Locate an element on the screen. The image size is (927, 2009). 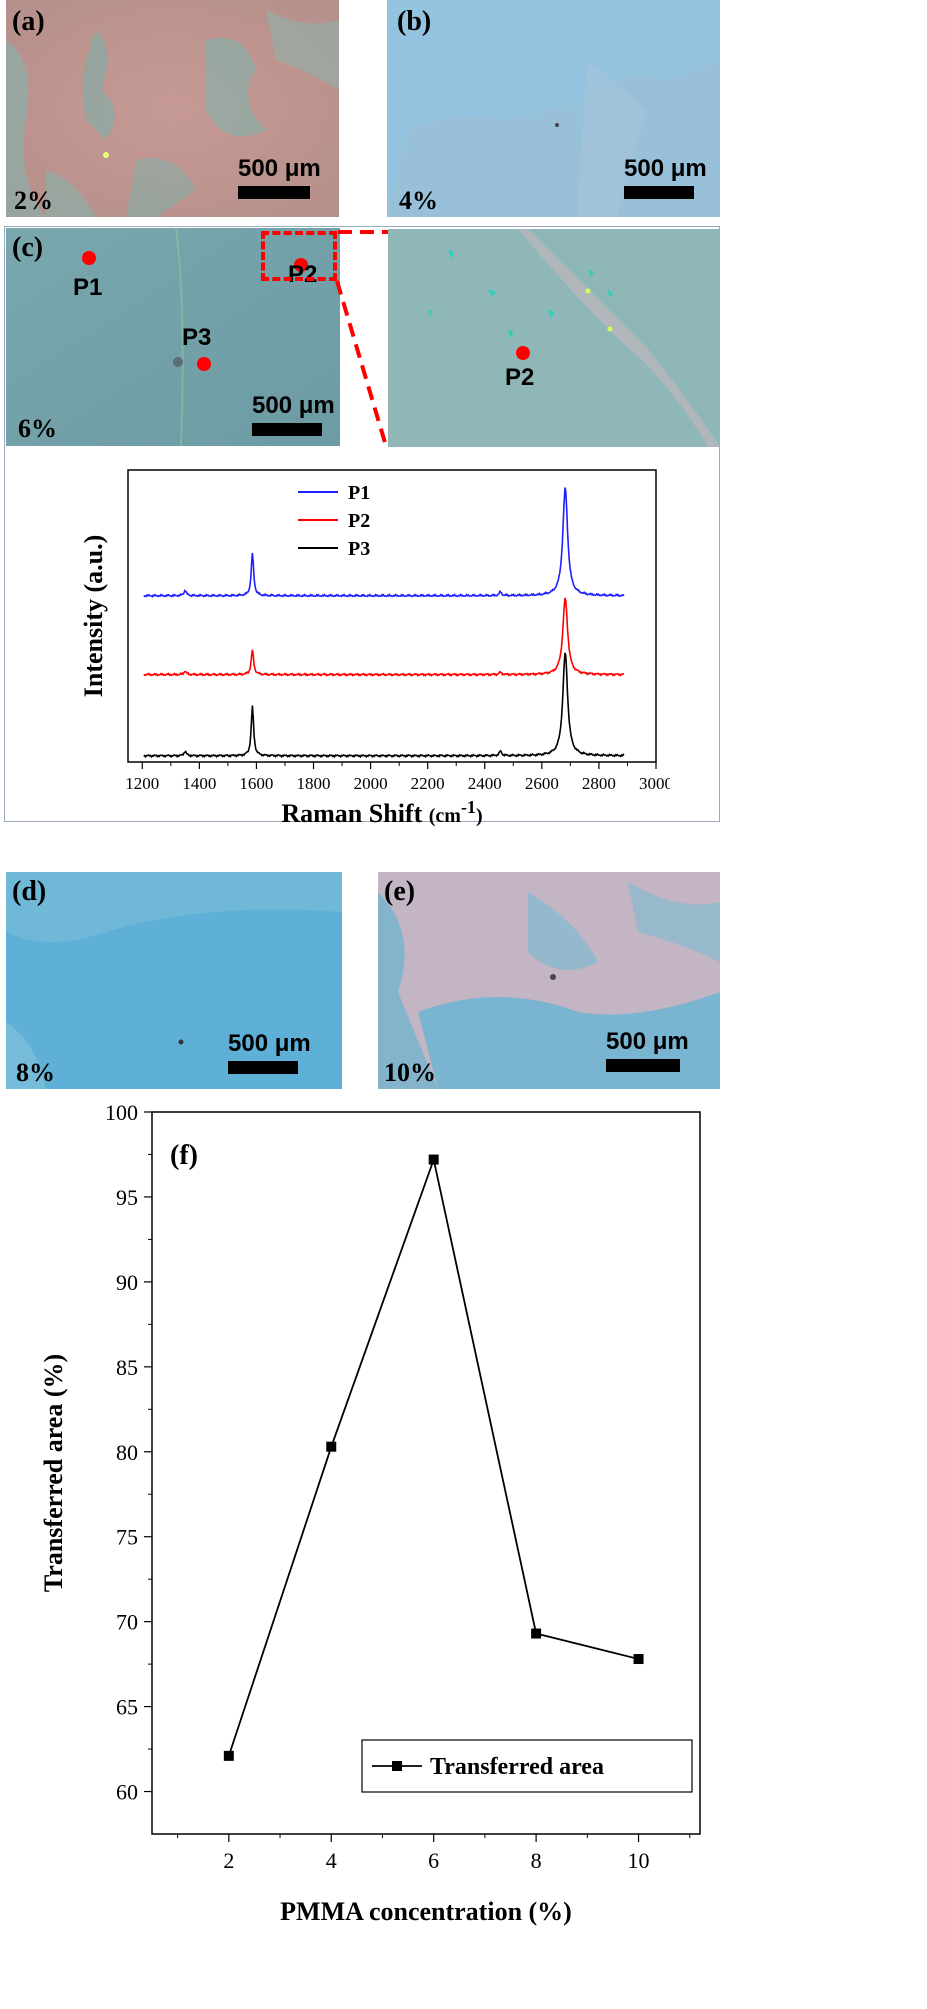
area-x-tick-label: 6 is located at coordinates (433, 1860).